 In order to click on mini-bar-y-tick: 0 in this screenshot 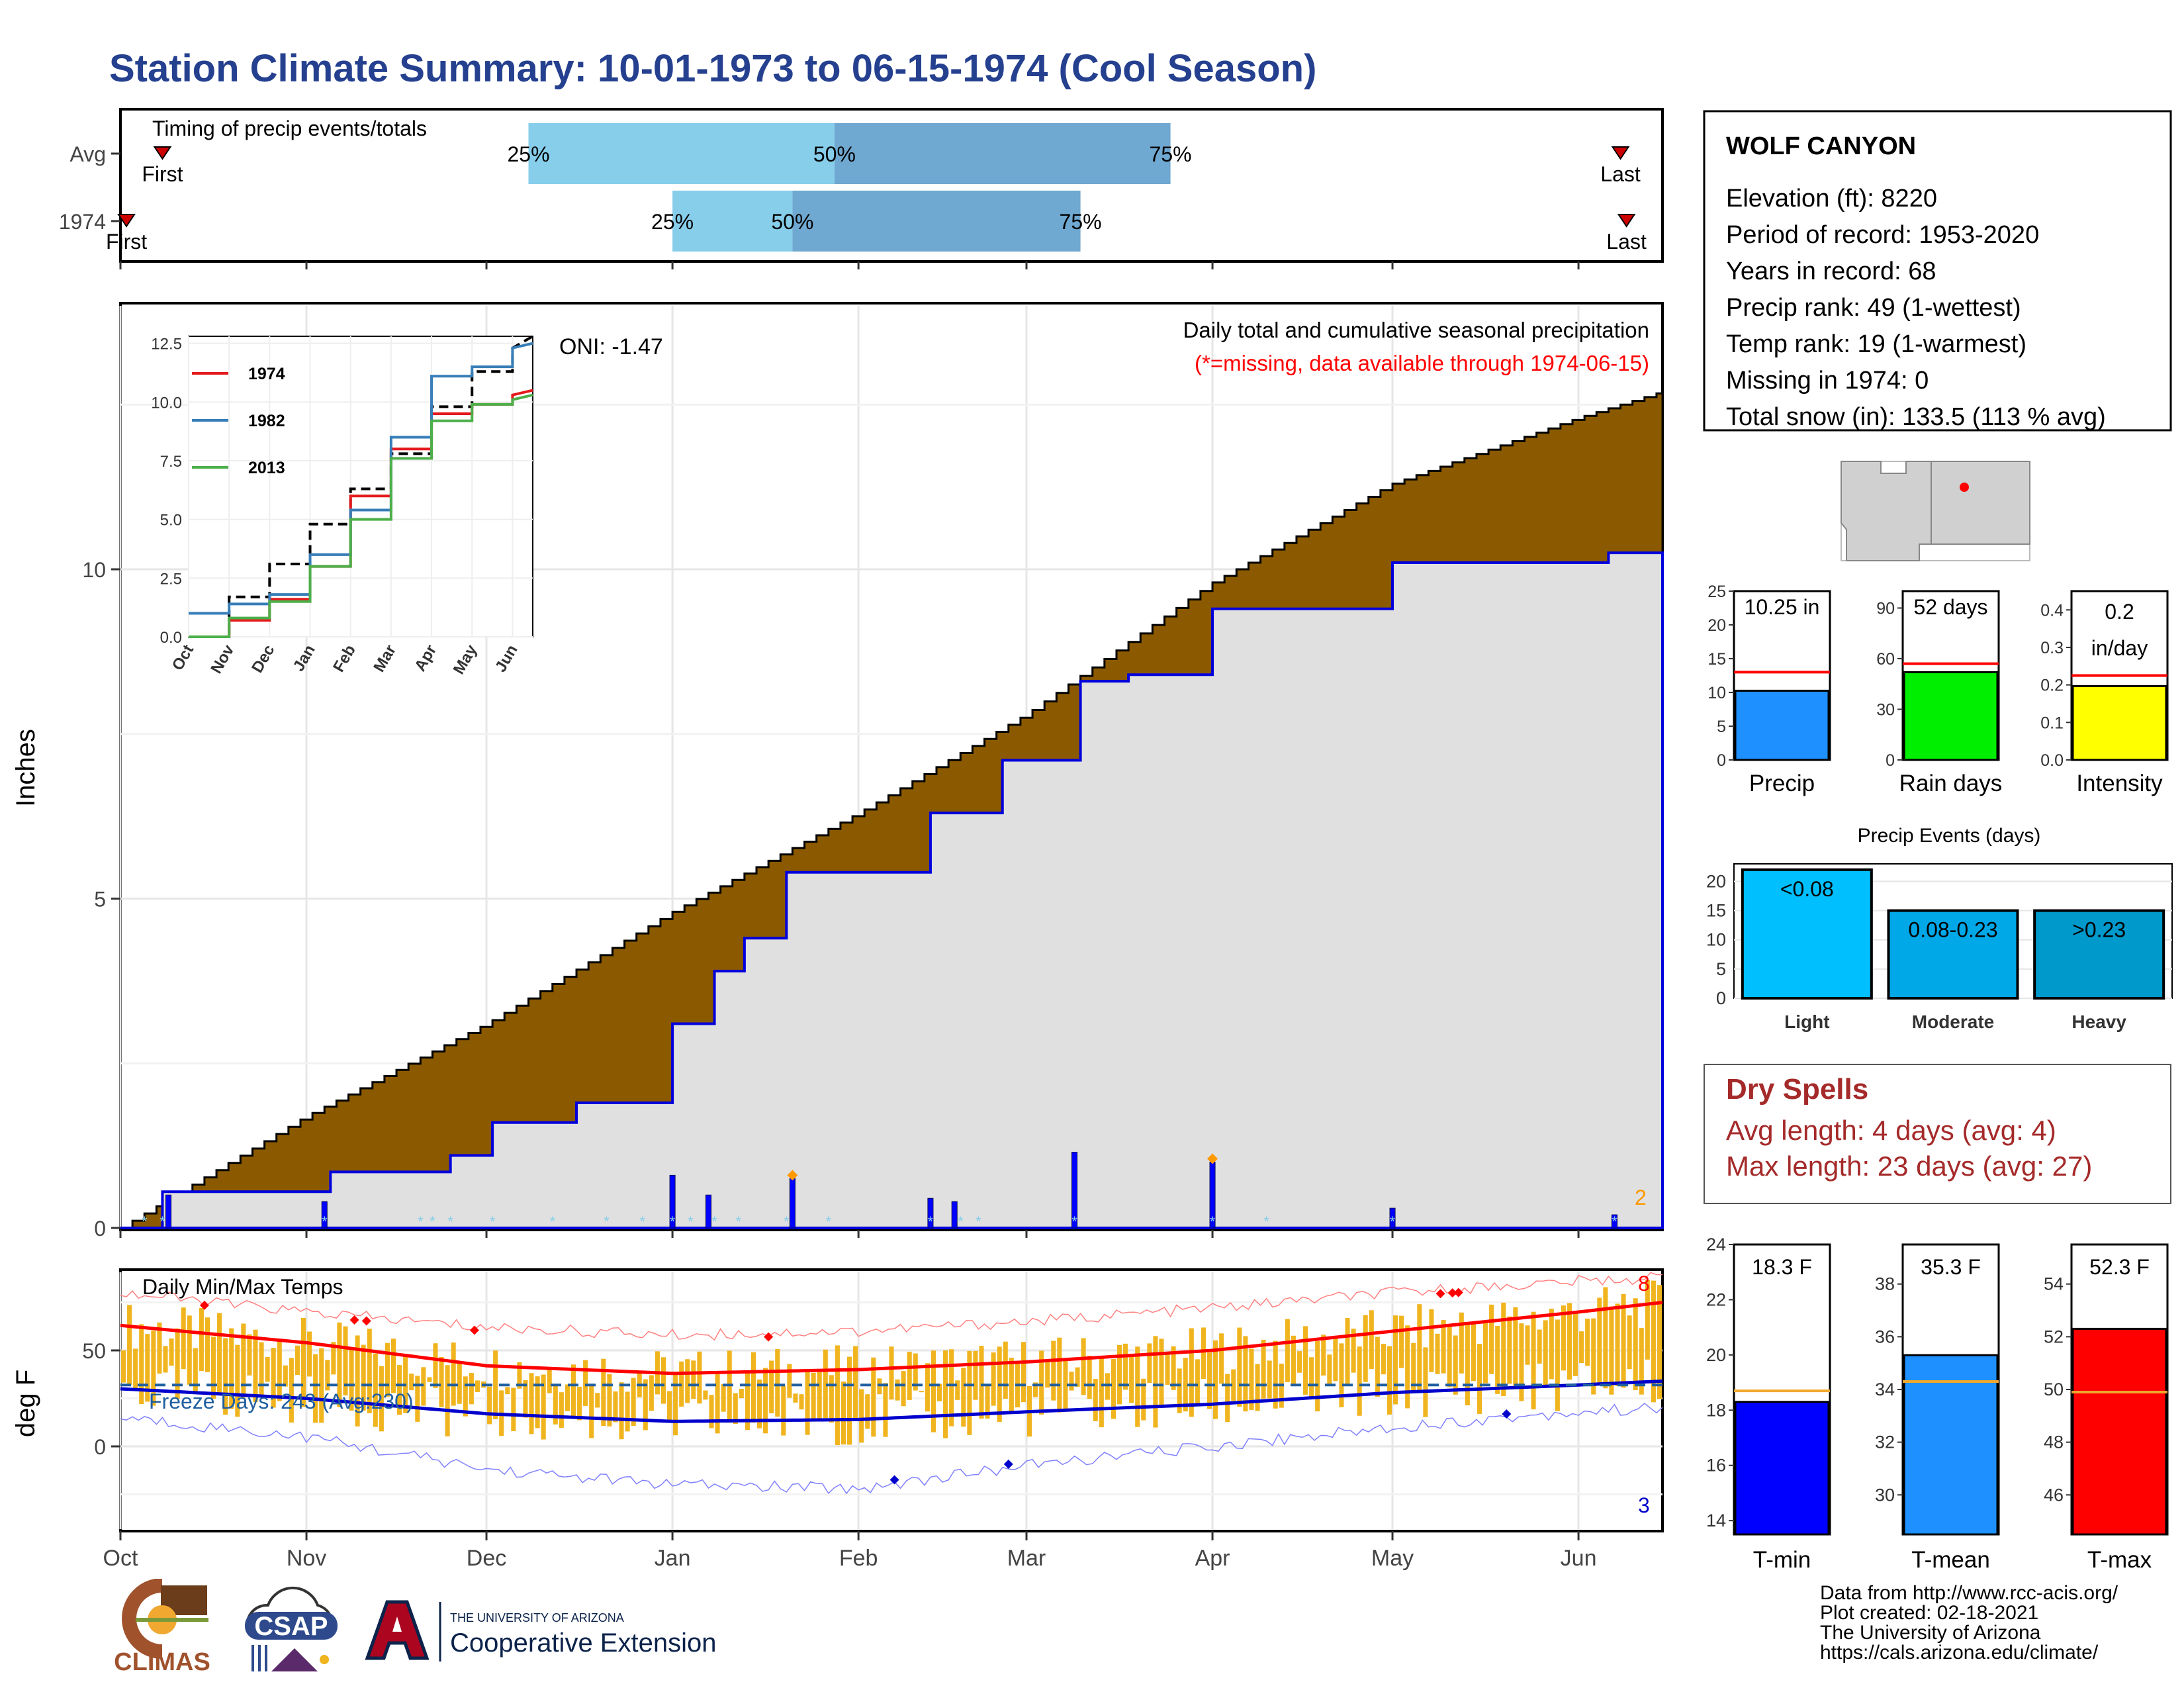, I will do `click(1891, 760)`.